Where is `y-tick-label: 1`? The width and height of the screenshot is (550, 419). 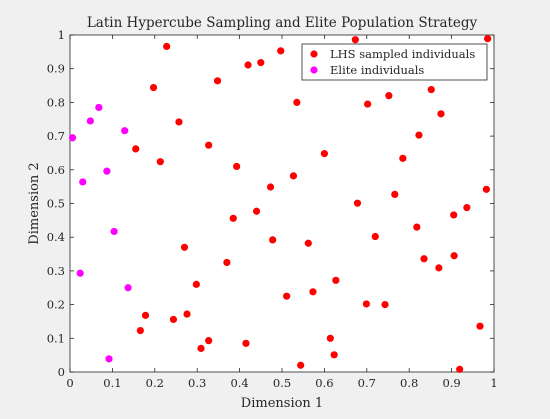
y-tick-label: 1 is located at coordinates (61, 35).